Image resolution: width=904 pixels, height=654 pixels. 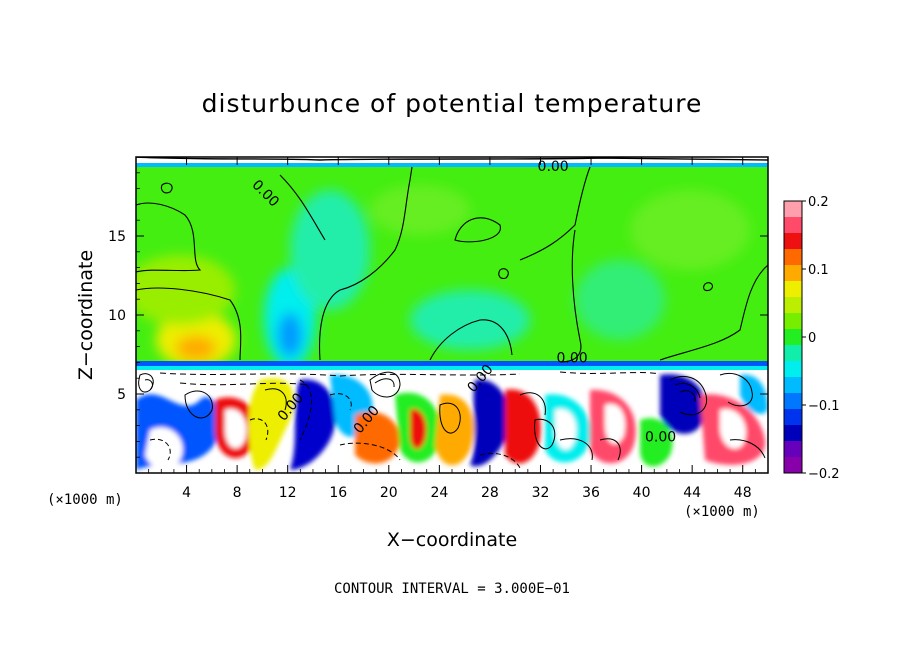 I want to click on chart-title: disturbunce of potential temperature, so click(x=452, y=103).